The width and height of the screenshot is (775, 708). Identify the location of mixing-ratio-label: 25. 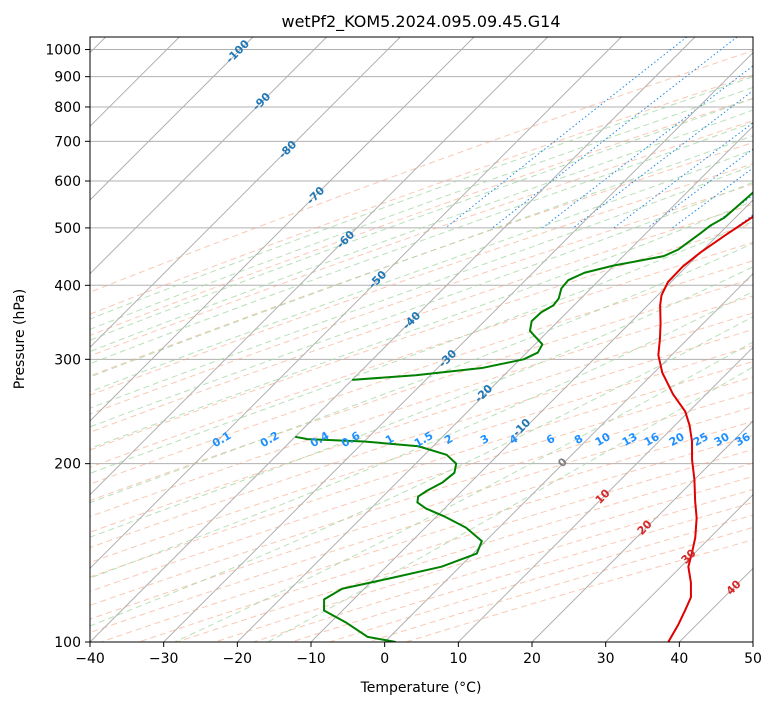
(701, 439).